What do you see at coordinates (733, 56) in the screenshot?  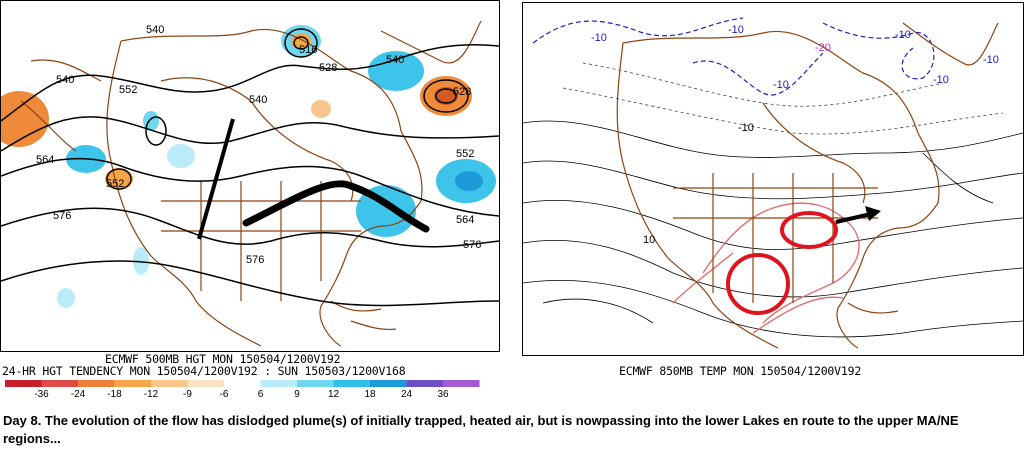 I see `cold-isotherms` at bounding box center [733, 56].